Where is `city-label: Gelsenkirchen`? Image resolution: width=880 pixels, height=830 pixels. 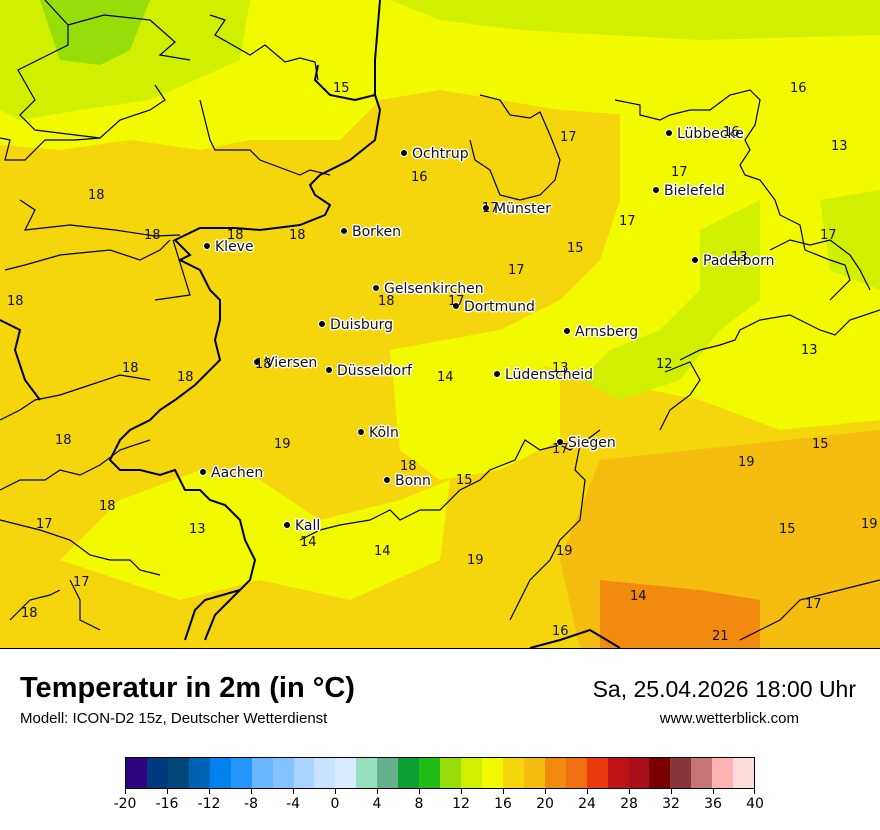
city-label: Gelsenkirchen is located at coordinates (428, 289).